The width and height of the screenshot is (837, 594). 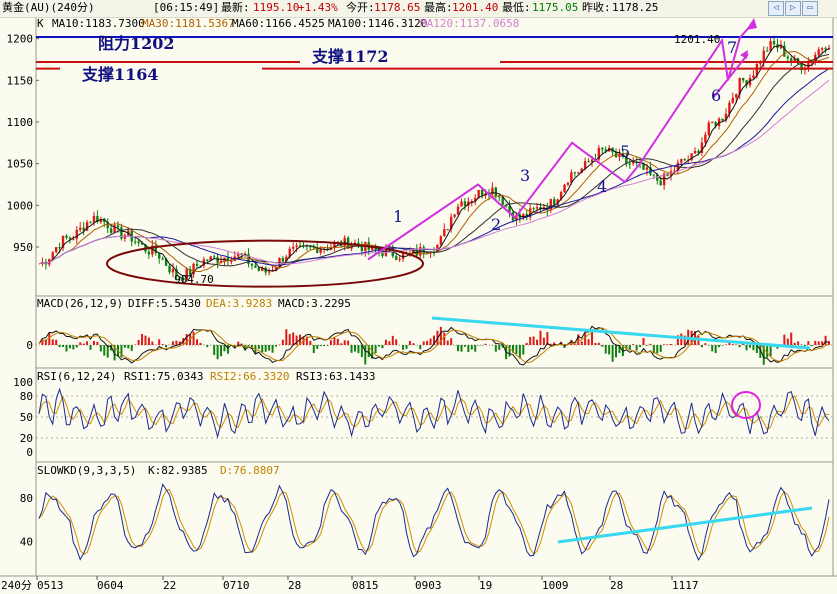 I want to click on nav-right-button: ▷, so click(x=793, y=8).